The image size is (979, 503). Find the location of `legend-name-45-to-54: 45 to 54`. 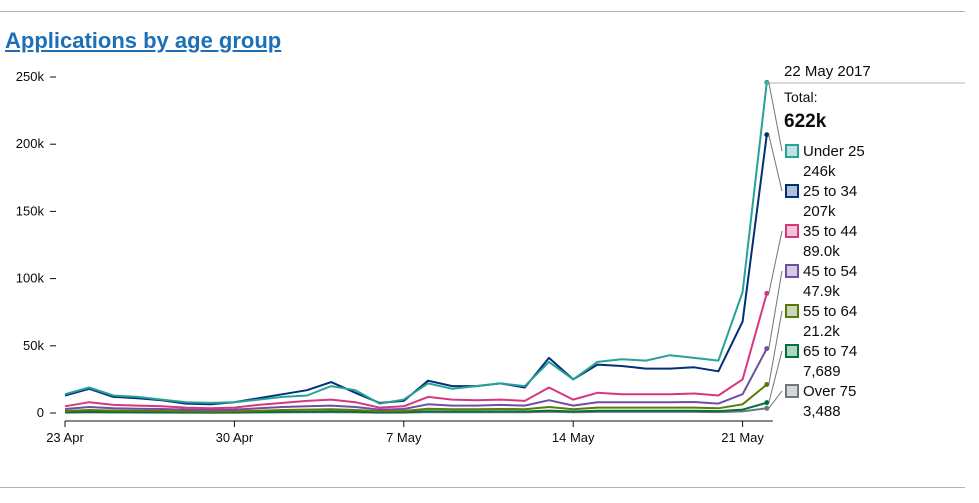

legend-name-45-to-54: 45 to 54 is located at coordinates (830, 271).